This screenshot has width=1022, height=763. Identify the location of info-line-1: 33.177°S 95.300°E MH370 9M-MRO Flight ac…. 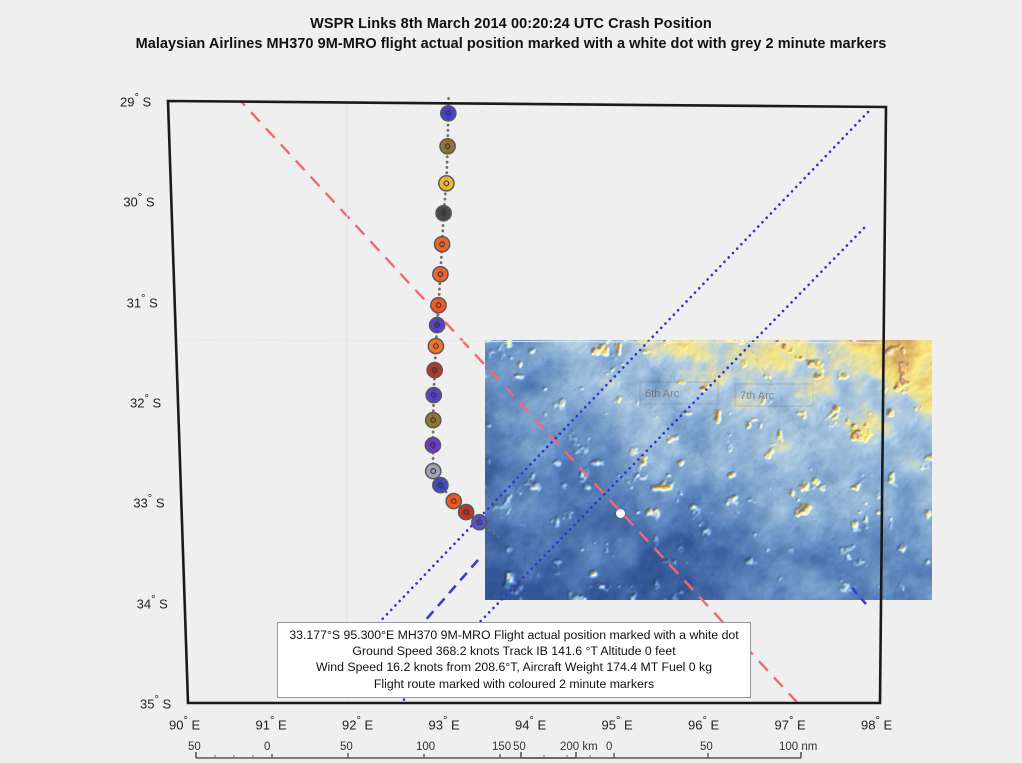
(514, 635).